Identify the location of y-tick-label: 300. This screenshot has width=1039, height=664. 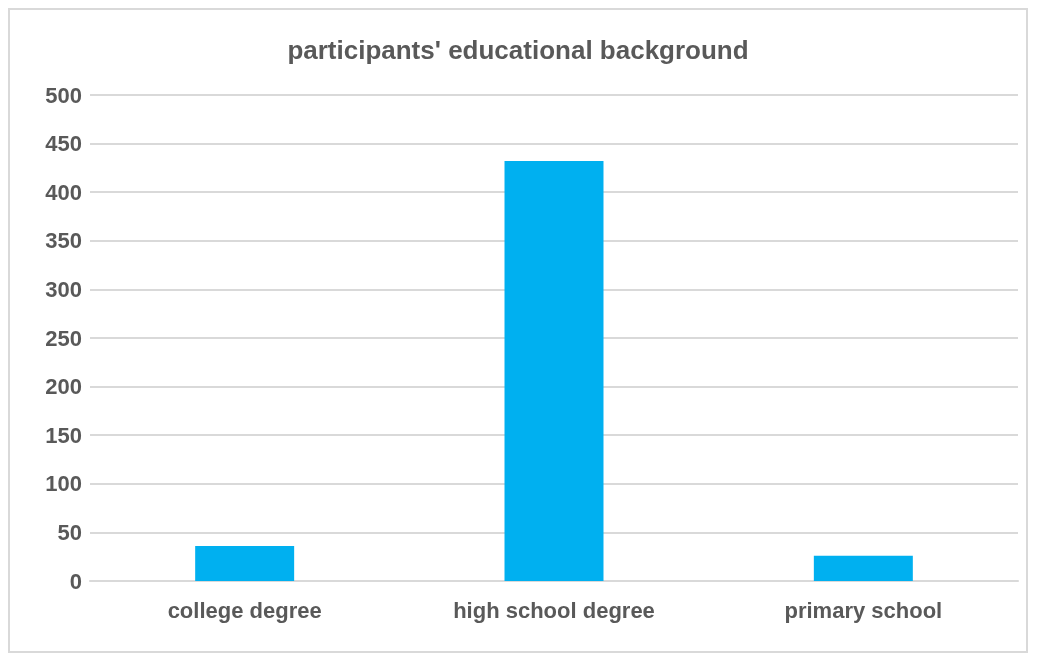
(63, 289).